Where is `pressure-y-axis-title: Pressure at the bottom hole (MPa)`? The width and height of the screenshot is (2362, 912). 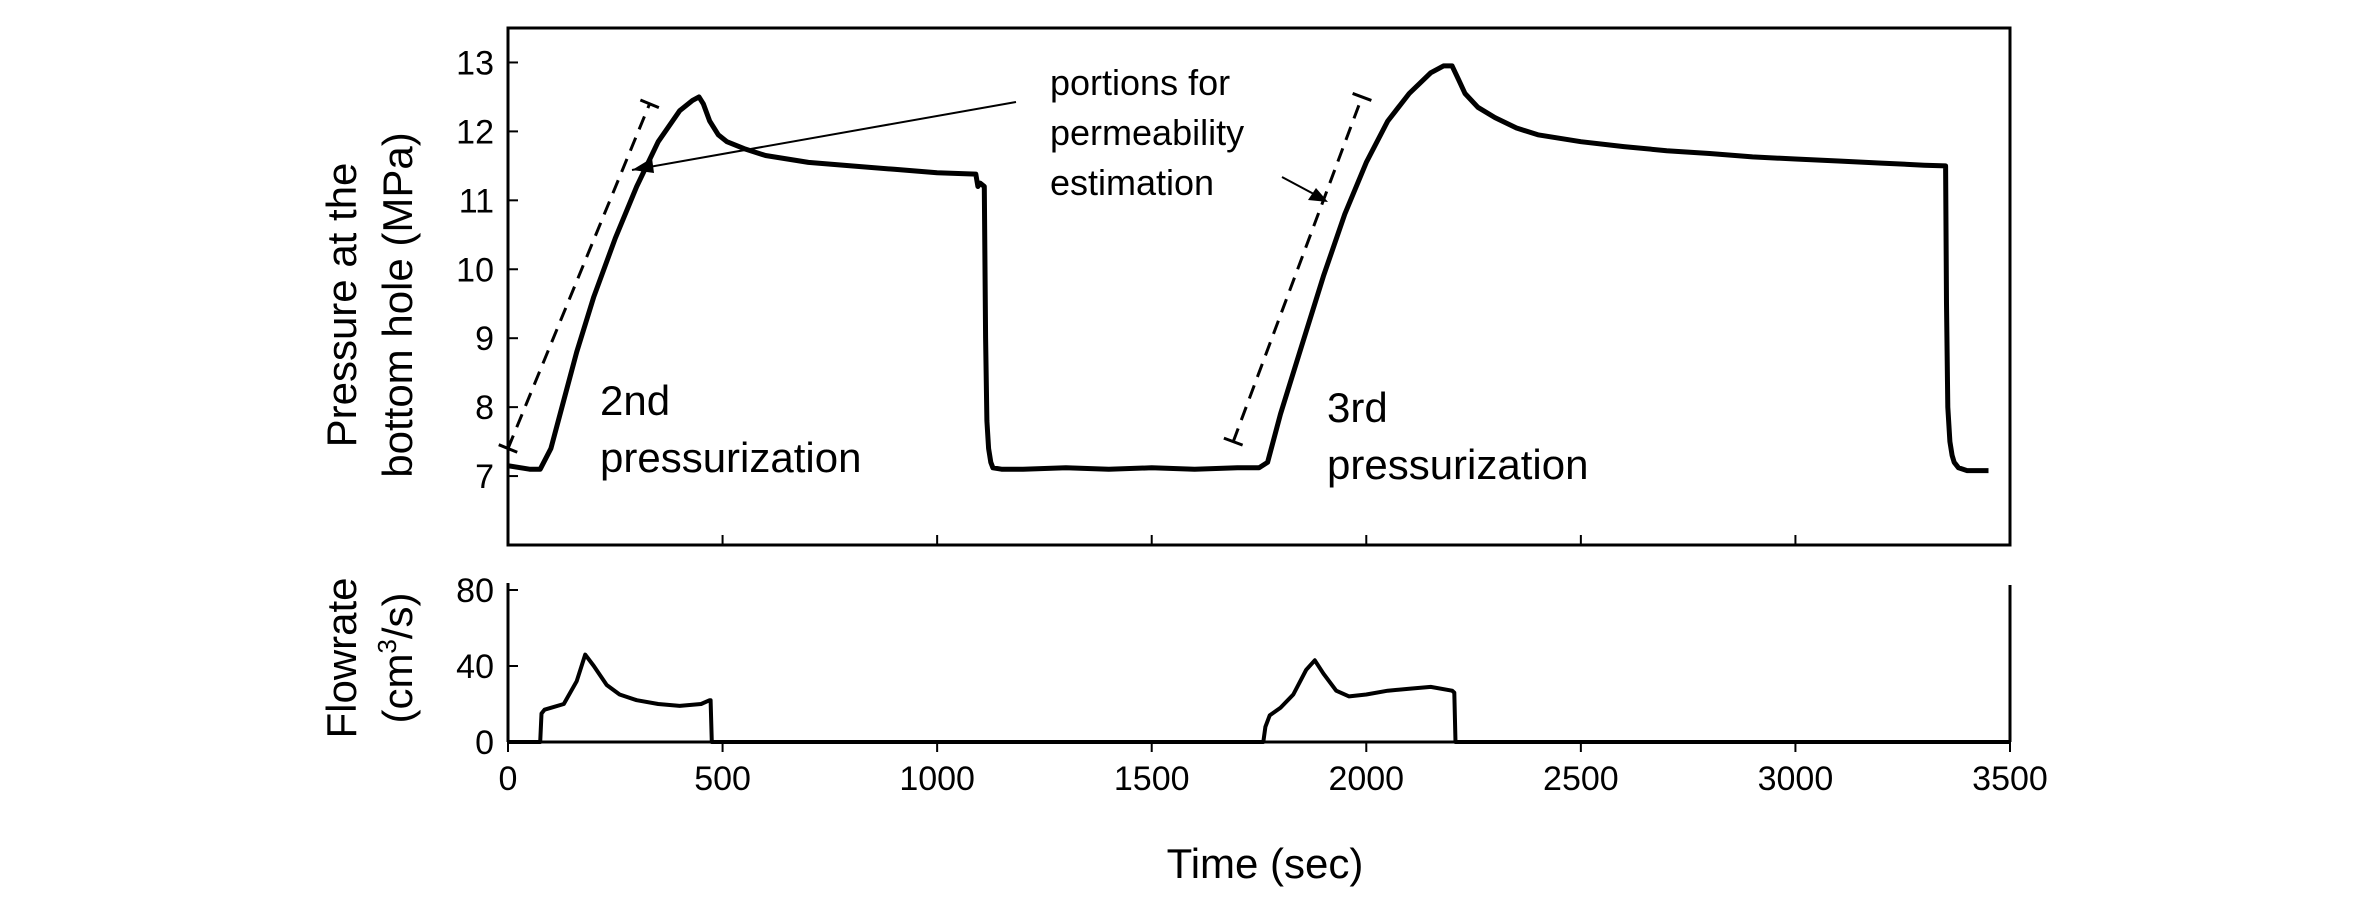
pressure-y-axis-title: Pressure at the bottom hole (MPa) is located at coordinates (369, 304).